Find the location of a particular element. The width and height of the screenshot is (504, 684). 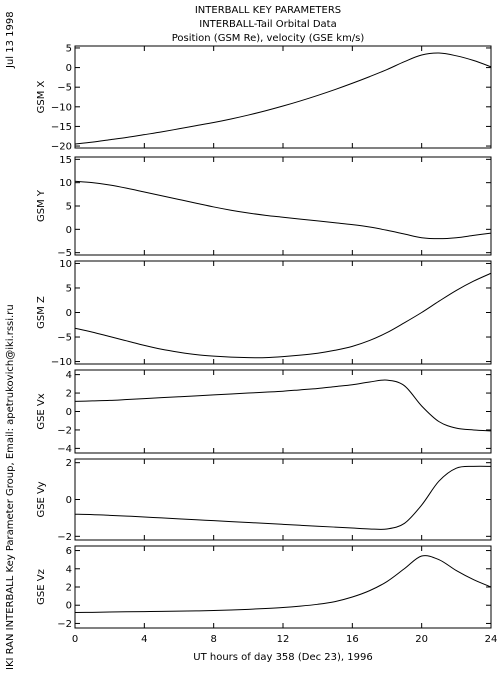

y-tick-label: −4 is located at coordinates (64, 449).